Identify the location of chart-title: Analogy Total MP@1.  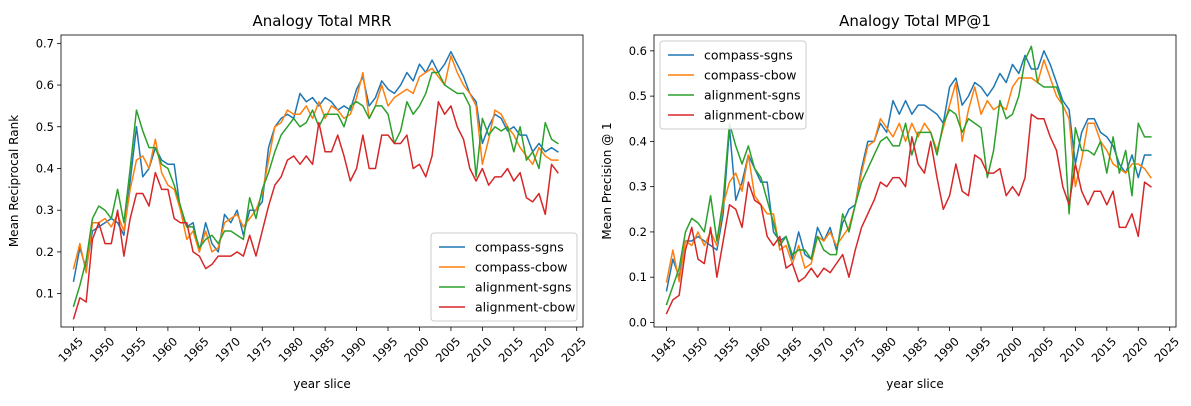
(915, 21).